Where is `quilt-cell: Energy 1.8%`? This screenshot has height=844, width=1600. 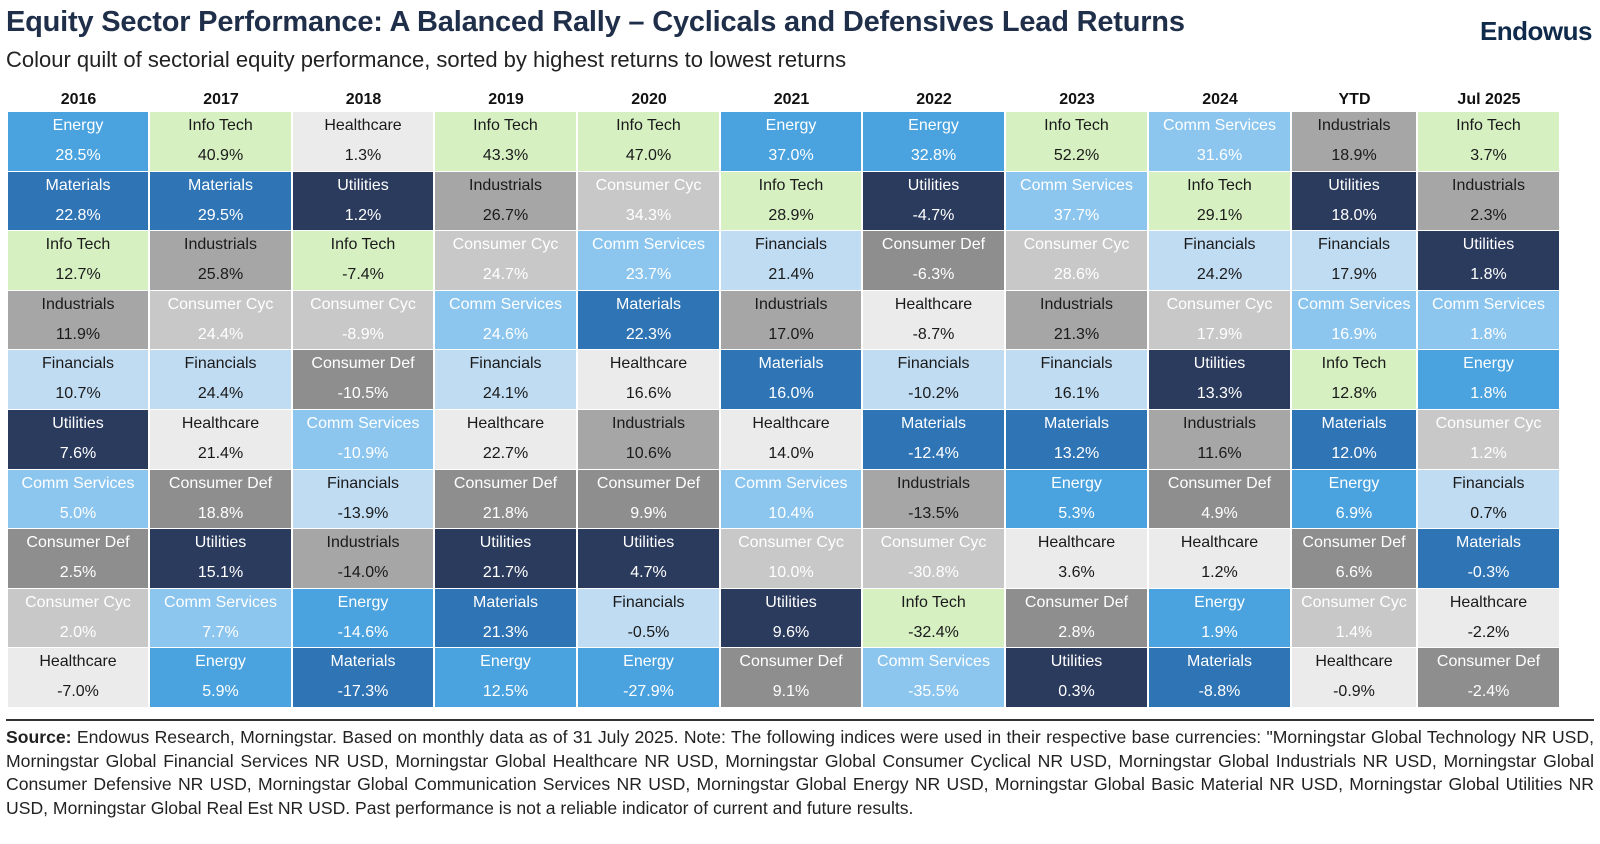
quilt-cell: Energy 1.8% is located at coordinates (1488, 379).